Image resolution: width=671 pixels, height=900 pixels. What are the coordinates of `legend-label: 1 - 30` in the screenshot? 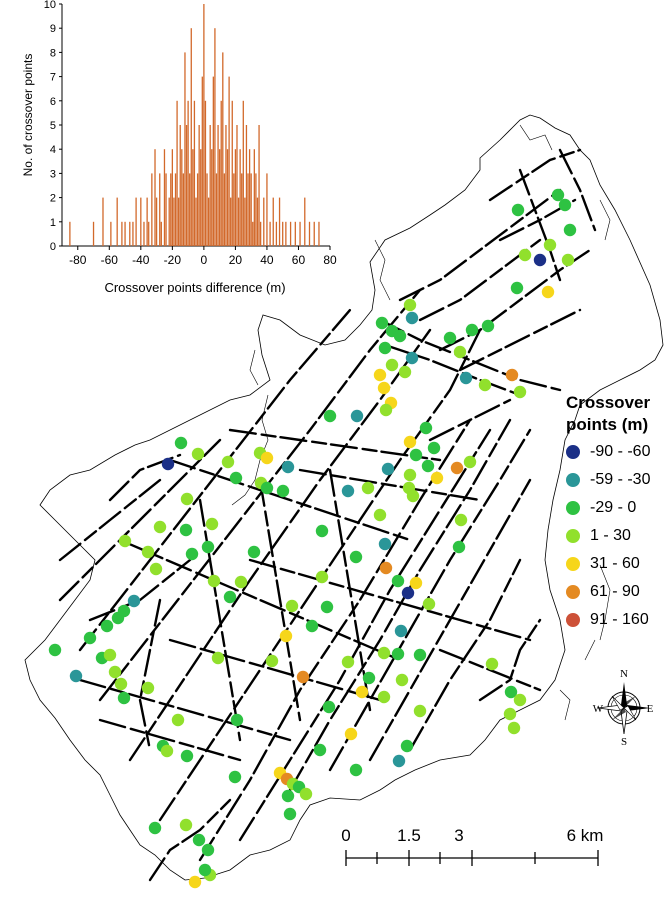 It's located at (610, 535).